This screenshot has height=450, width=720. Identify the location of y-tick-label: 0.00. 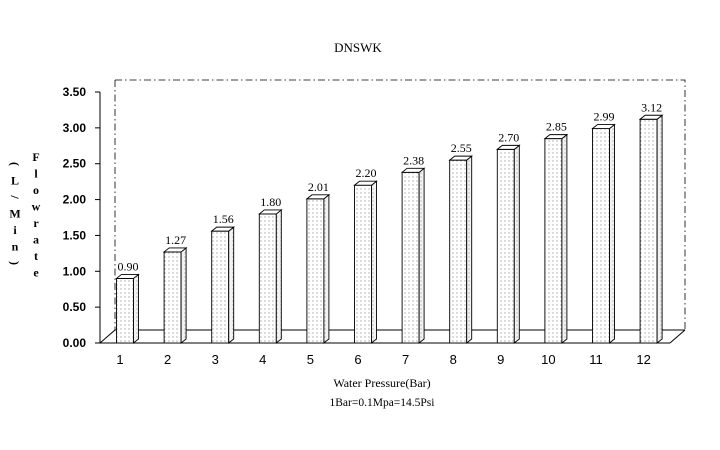
(75, 343).